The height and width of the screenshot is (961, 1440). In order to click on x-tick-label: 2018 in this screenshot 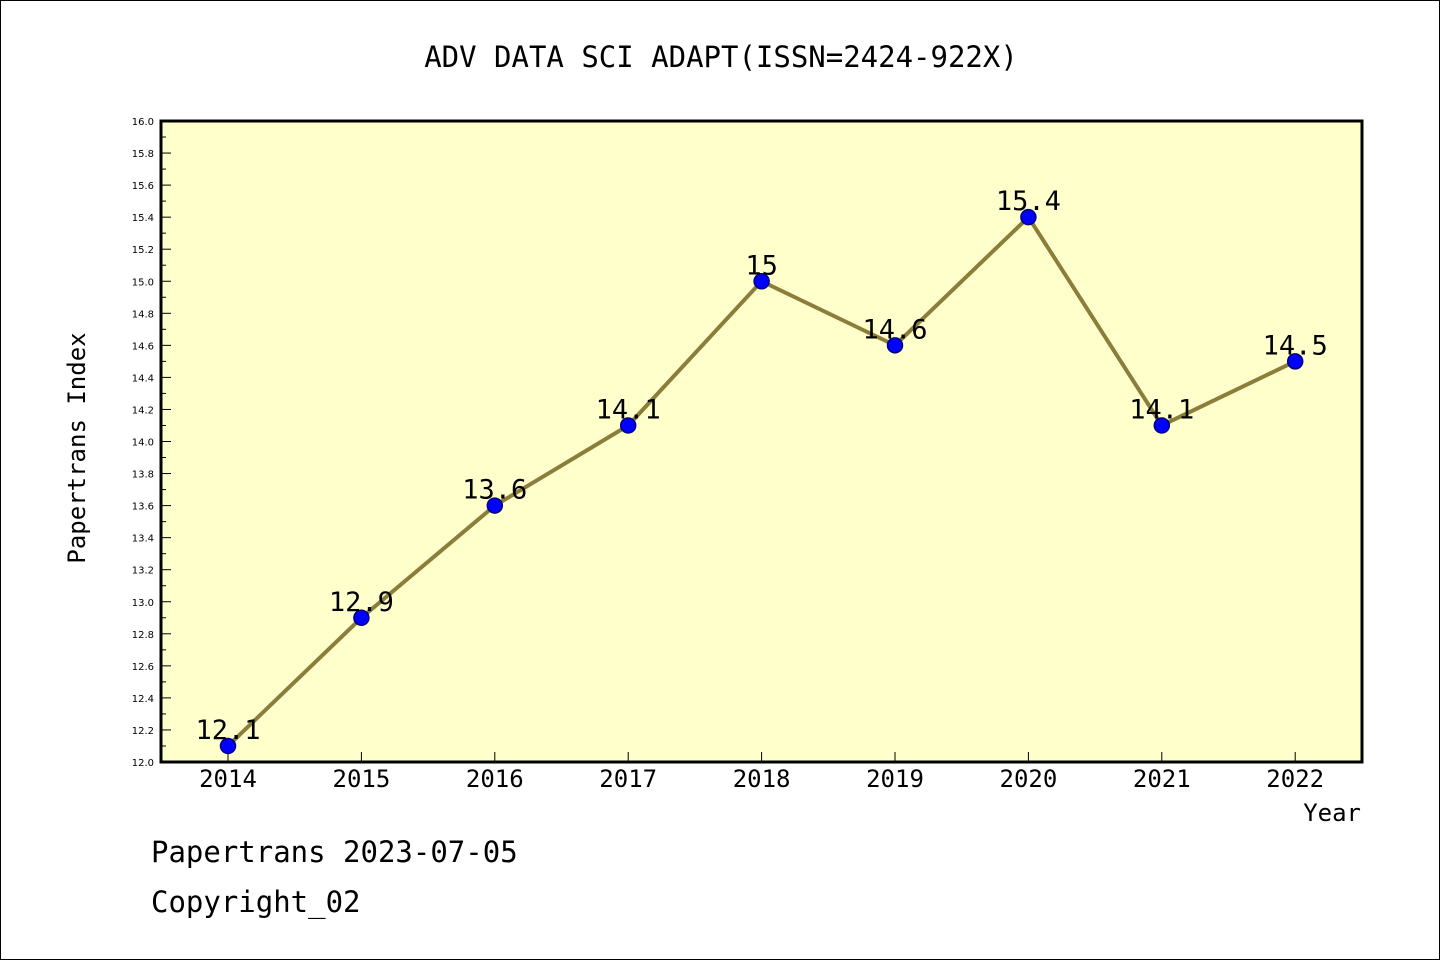, I will do `click(762, 779)`.